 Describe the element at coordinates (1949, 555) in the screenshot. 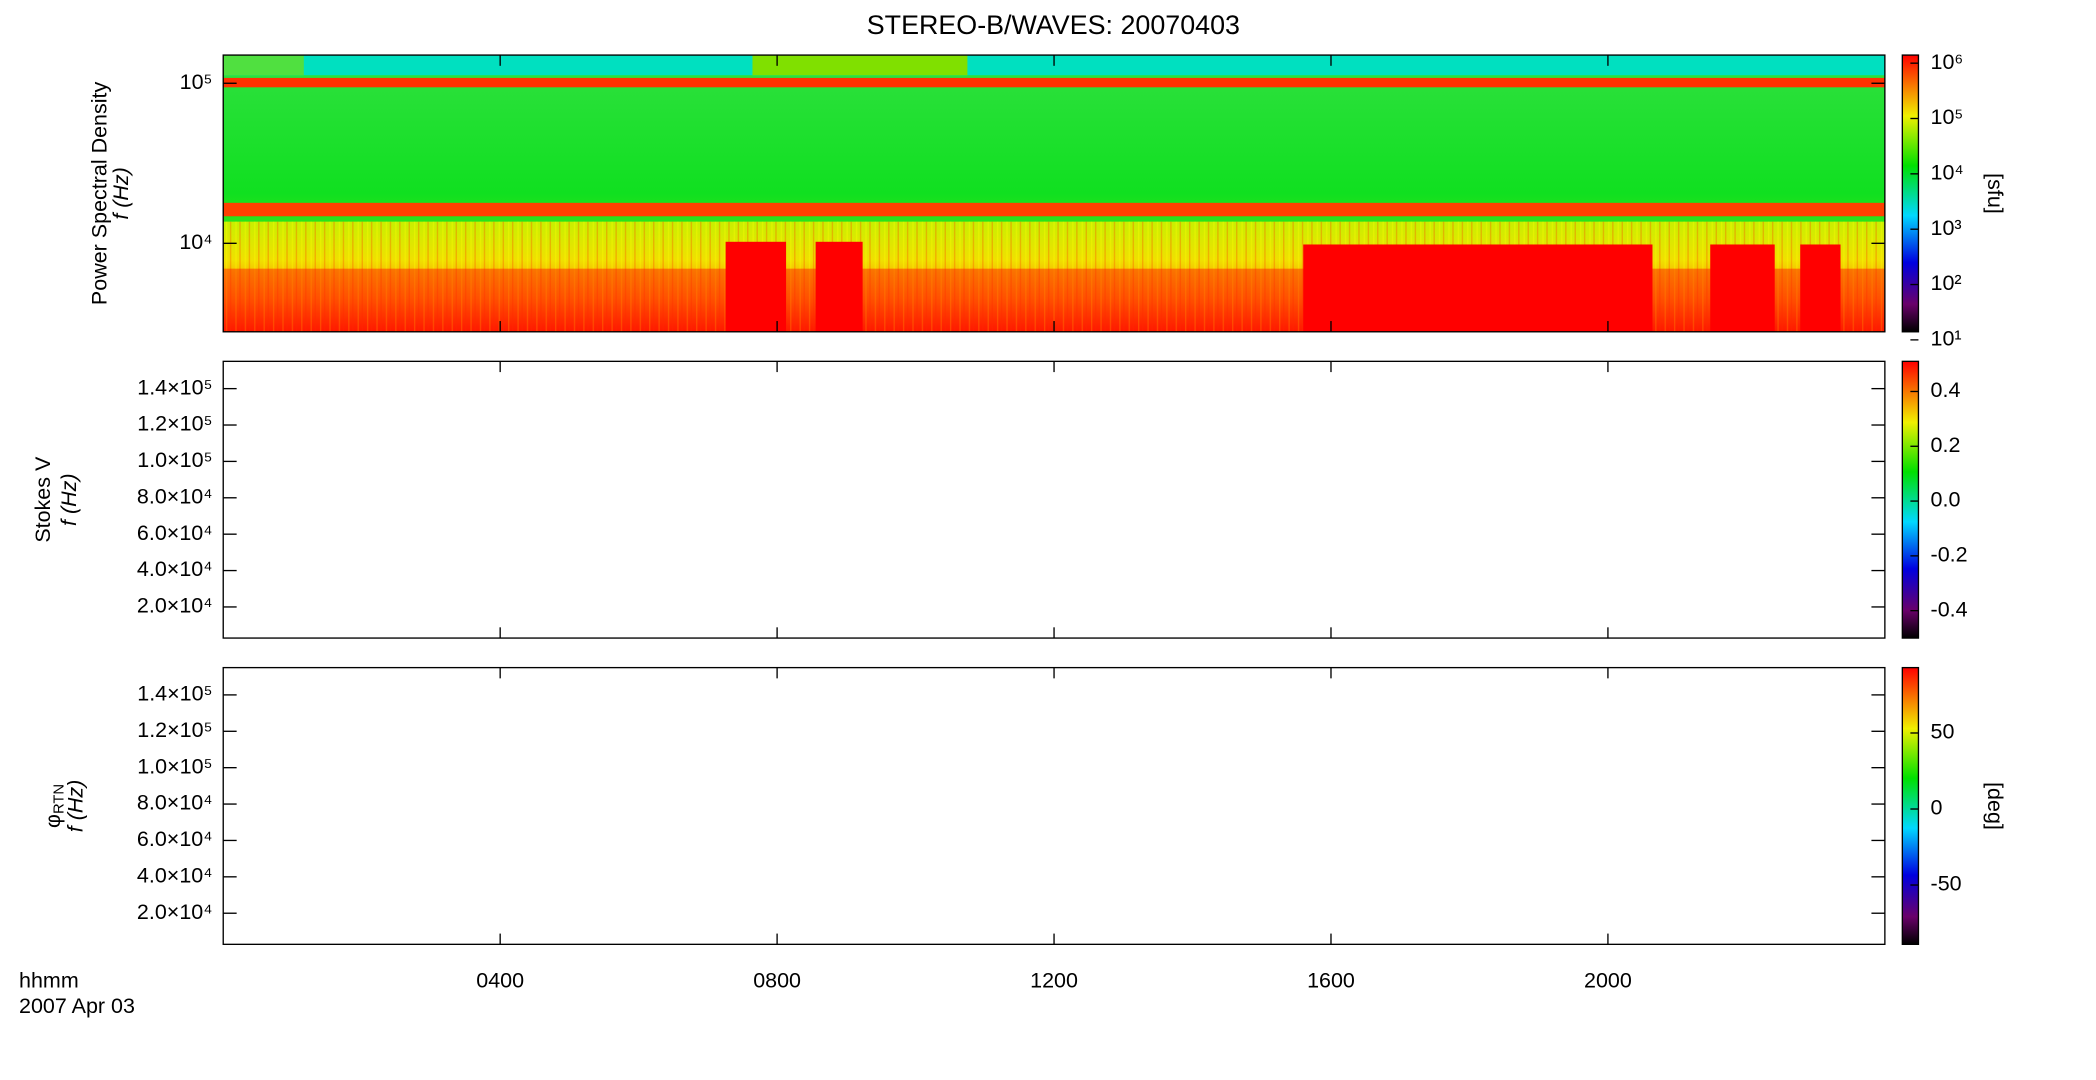

I see `colorbar-tick-label: -0.2` at that location.